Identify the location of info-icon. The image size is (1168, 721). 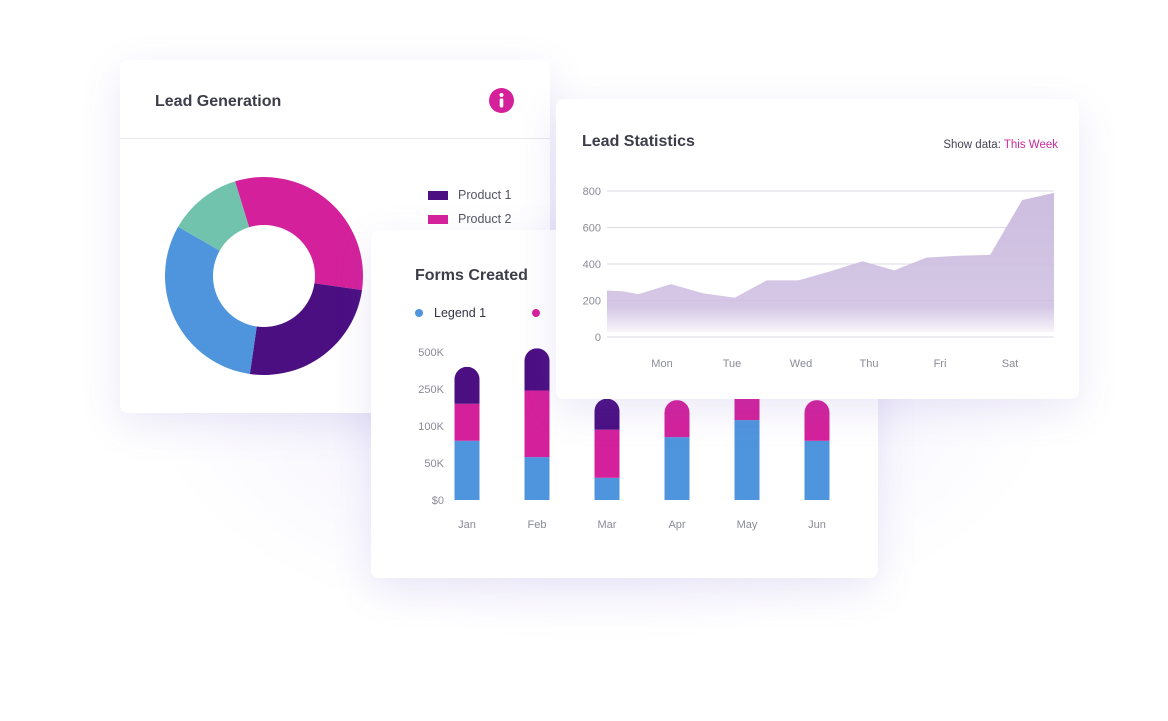
(501, 100).